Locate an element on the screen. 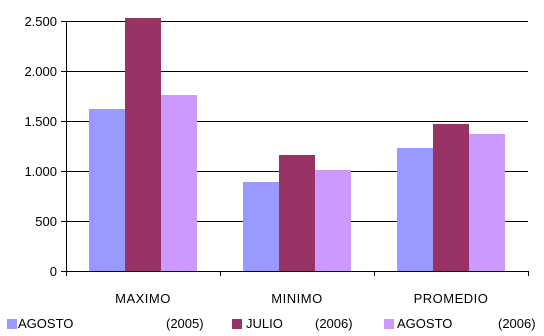 Image resolution: width=544 pixels, height=336 pixels. x-axis-labels: MAXIMO MINIMO PROMEDIO is located at coordinates (301, 298).